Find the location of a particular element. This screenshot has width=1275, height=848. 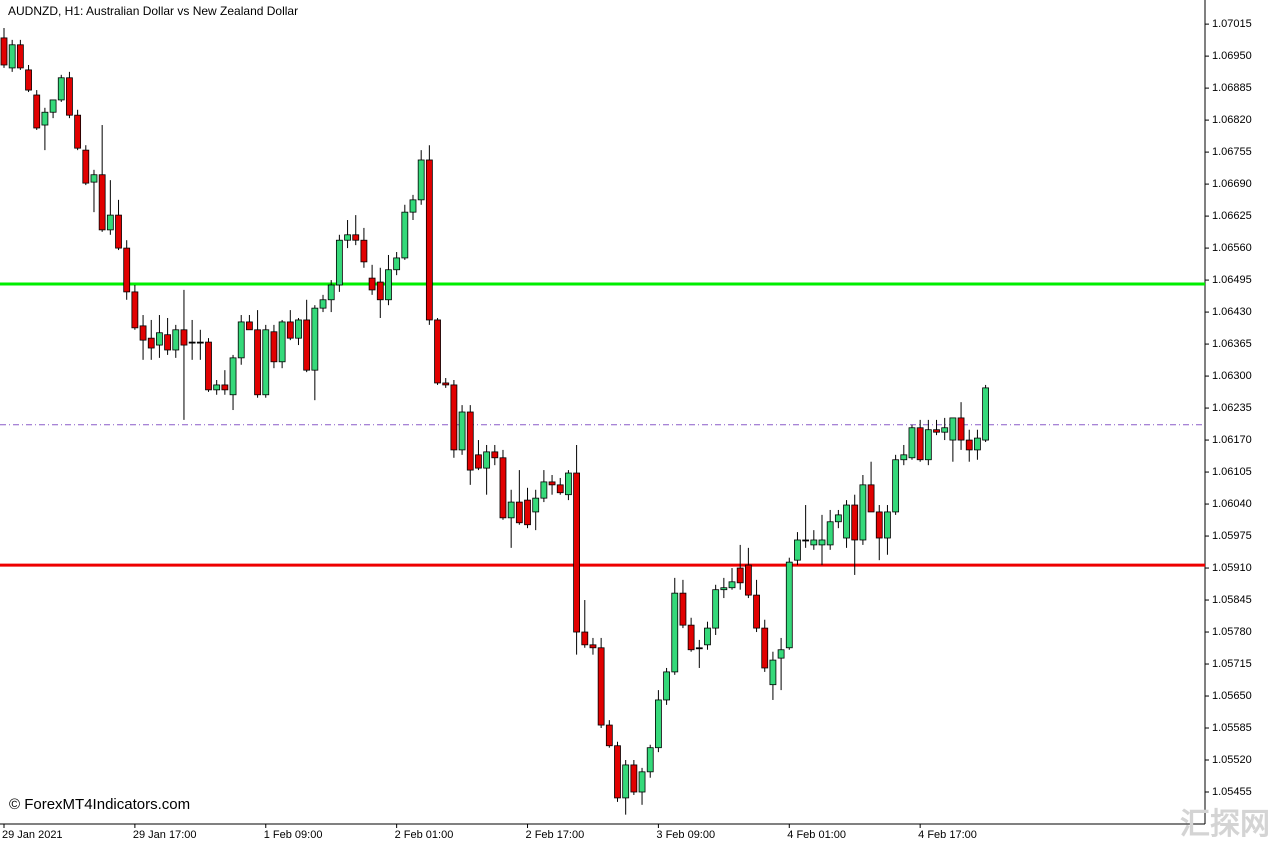

x-tick-label: 4 Feb 17:00 is located at coordinates (947, 835).